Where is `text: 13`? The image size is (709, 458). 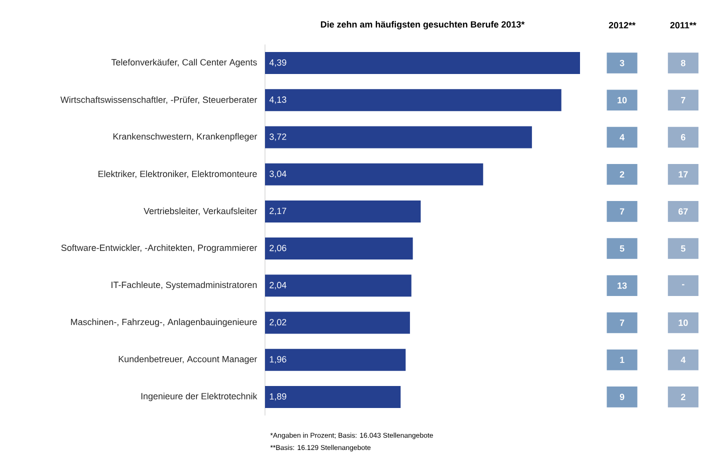
text: 13 is located at coordinates (622, 285).